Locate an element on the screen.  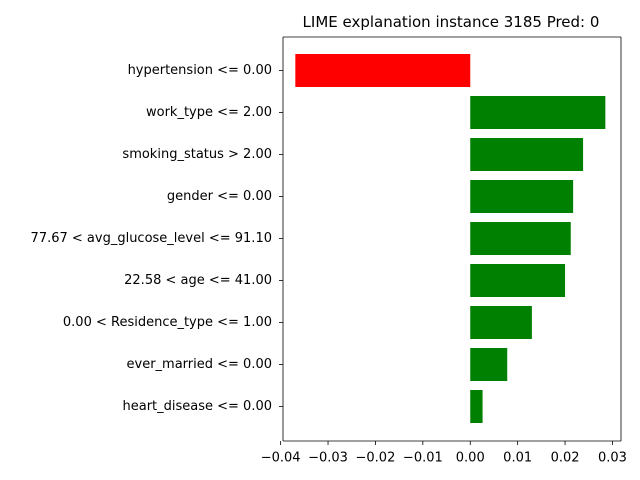
x-tick-label: −0.02 is located at coordinates (376, 458).